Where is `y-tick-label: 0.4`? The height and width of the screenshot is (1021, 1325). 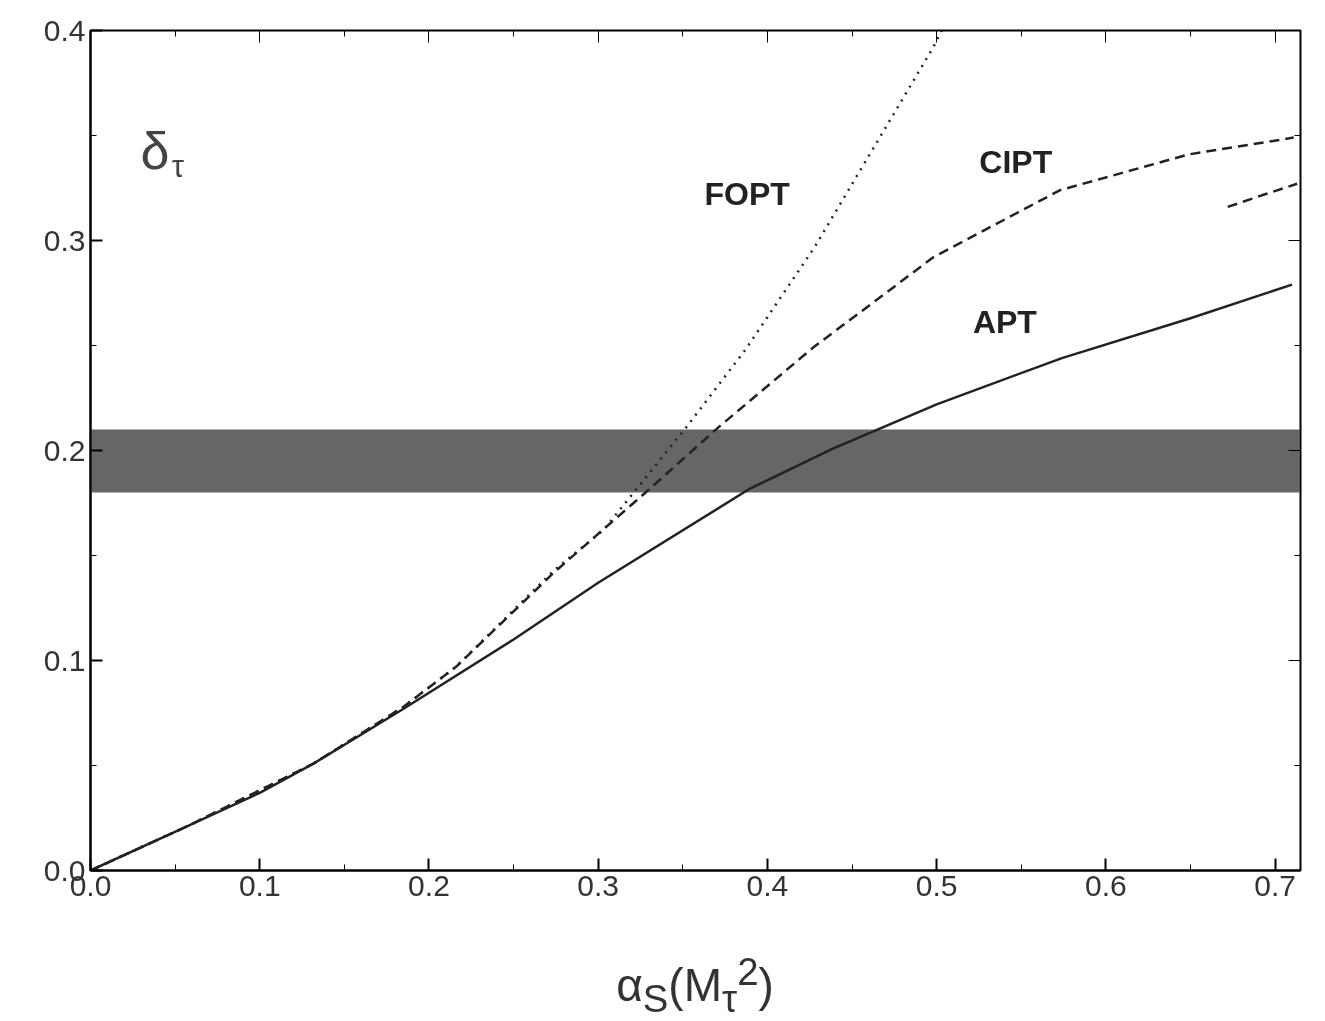
y-tick-label: 0.4 is located at coordinates (64, 30).